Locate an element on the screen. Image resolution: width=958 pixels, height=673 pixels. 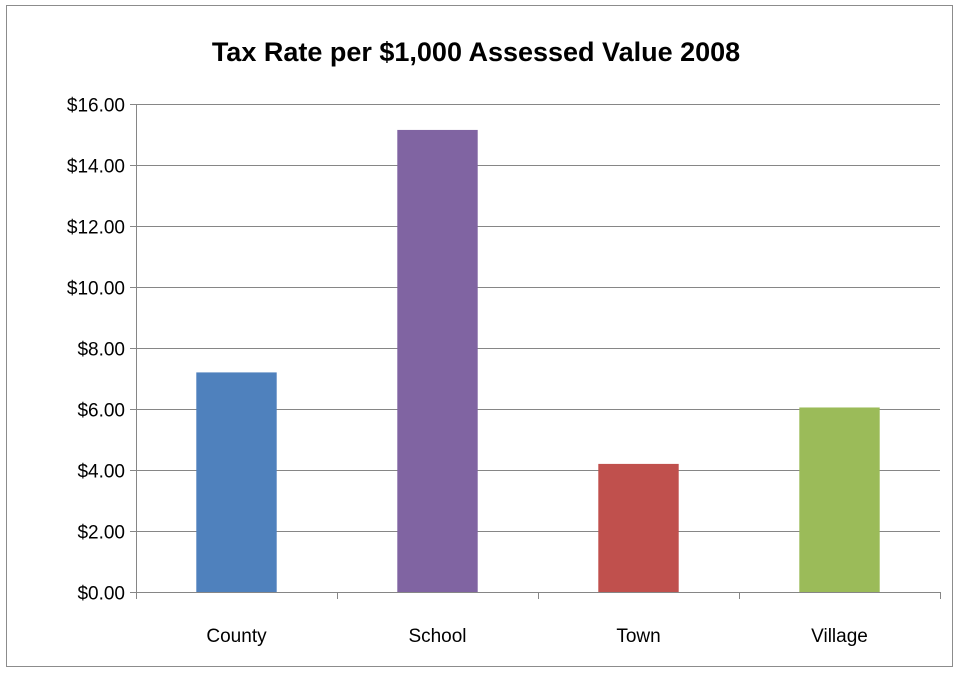
y-tick-label: $14.00 is located at coordinates (96, 167).